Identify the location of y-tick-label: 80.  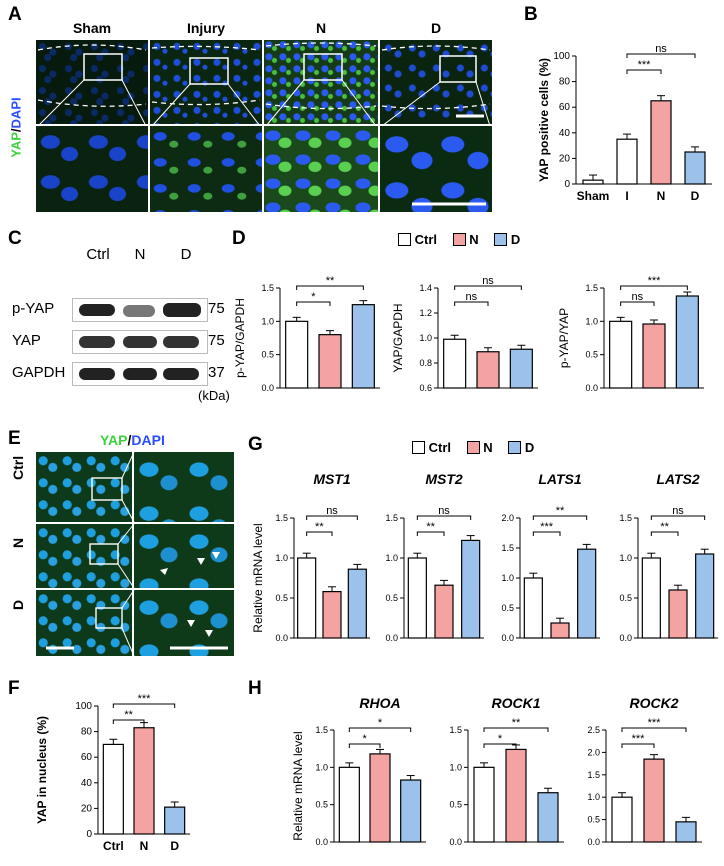
(565, 82).